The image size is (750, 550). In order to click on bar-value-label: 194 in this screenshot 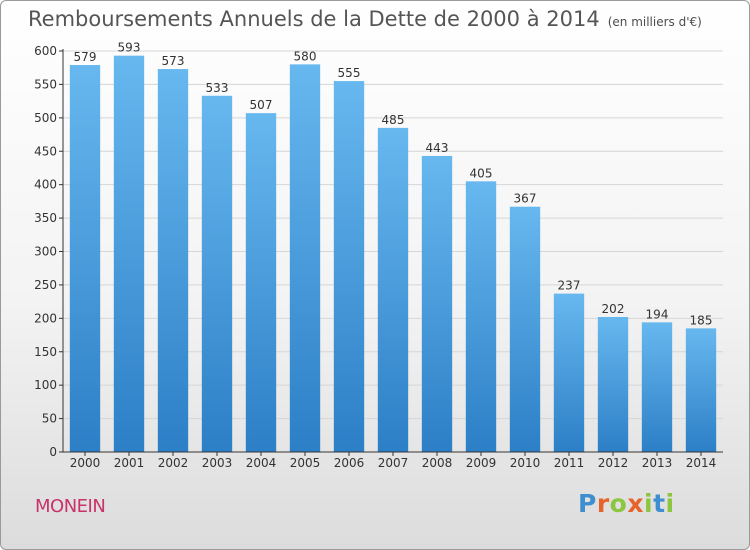, I will do `click(657, 314)`.